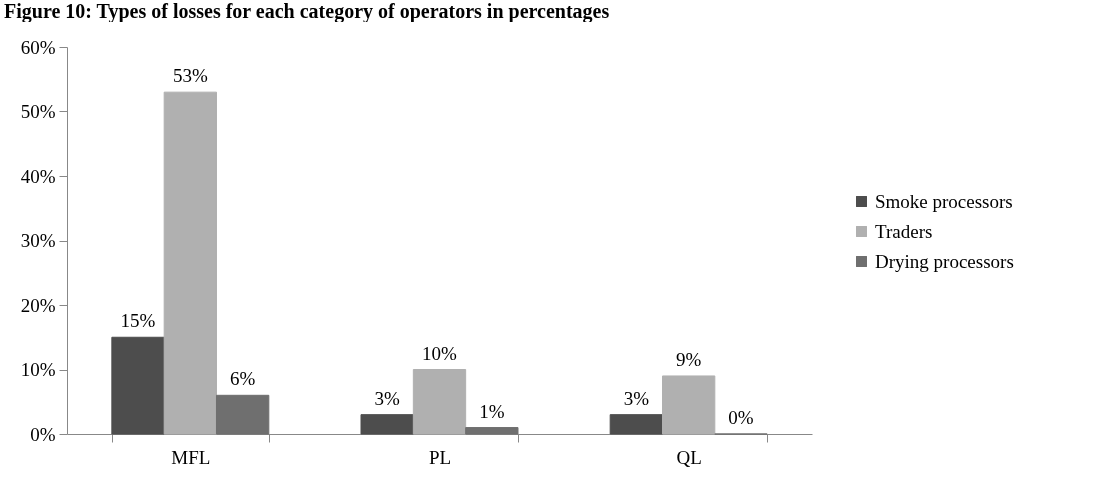 Image resolution: width=1105 pixels, height=481 pixels. What do you see at coordinates (689, 359) in the screenshot?
I see `data-label: 9%` at bounding box center [689, 359].